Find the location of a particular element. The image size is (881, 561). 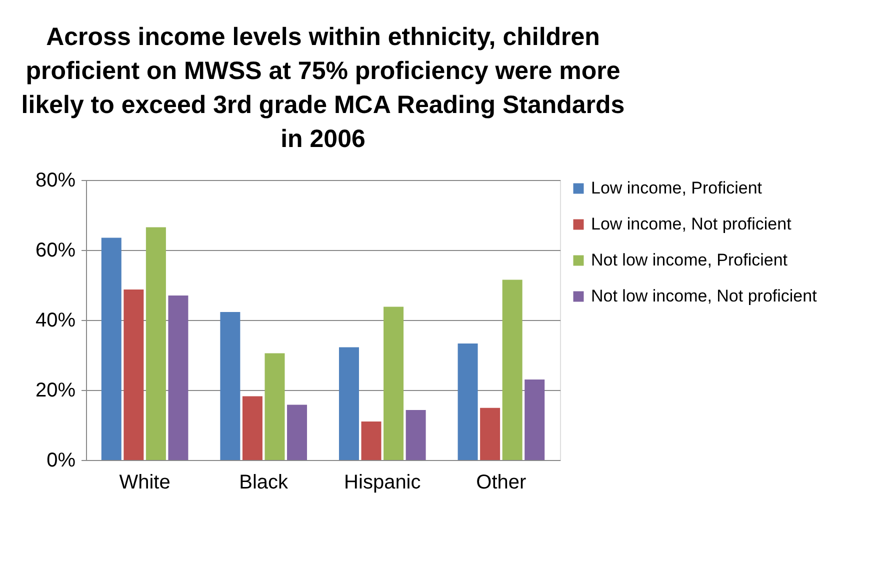

legend-label: Not low income, Proficient is located at coordinates (689, 260).